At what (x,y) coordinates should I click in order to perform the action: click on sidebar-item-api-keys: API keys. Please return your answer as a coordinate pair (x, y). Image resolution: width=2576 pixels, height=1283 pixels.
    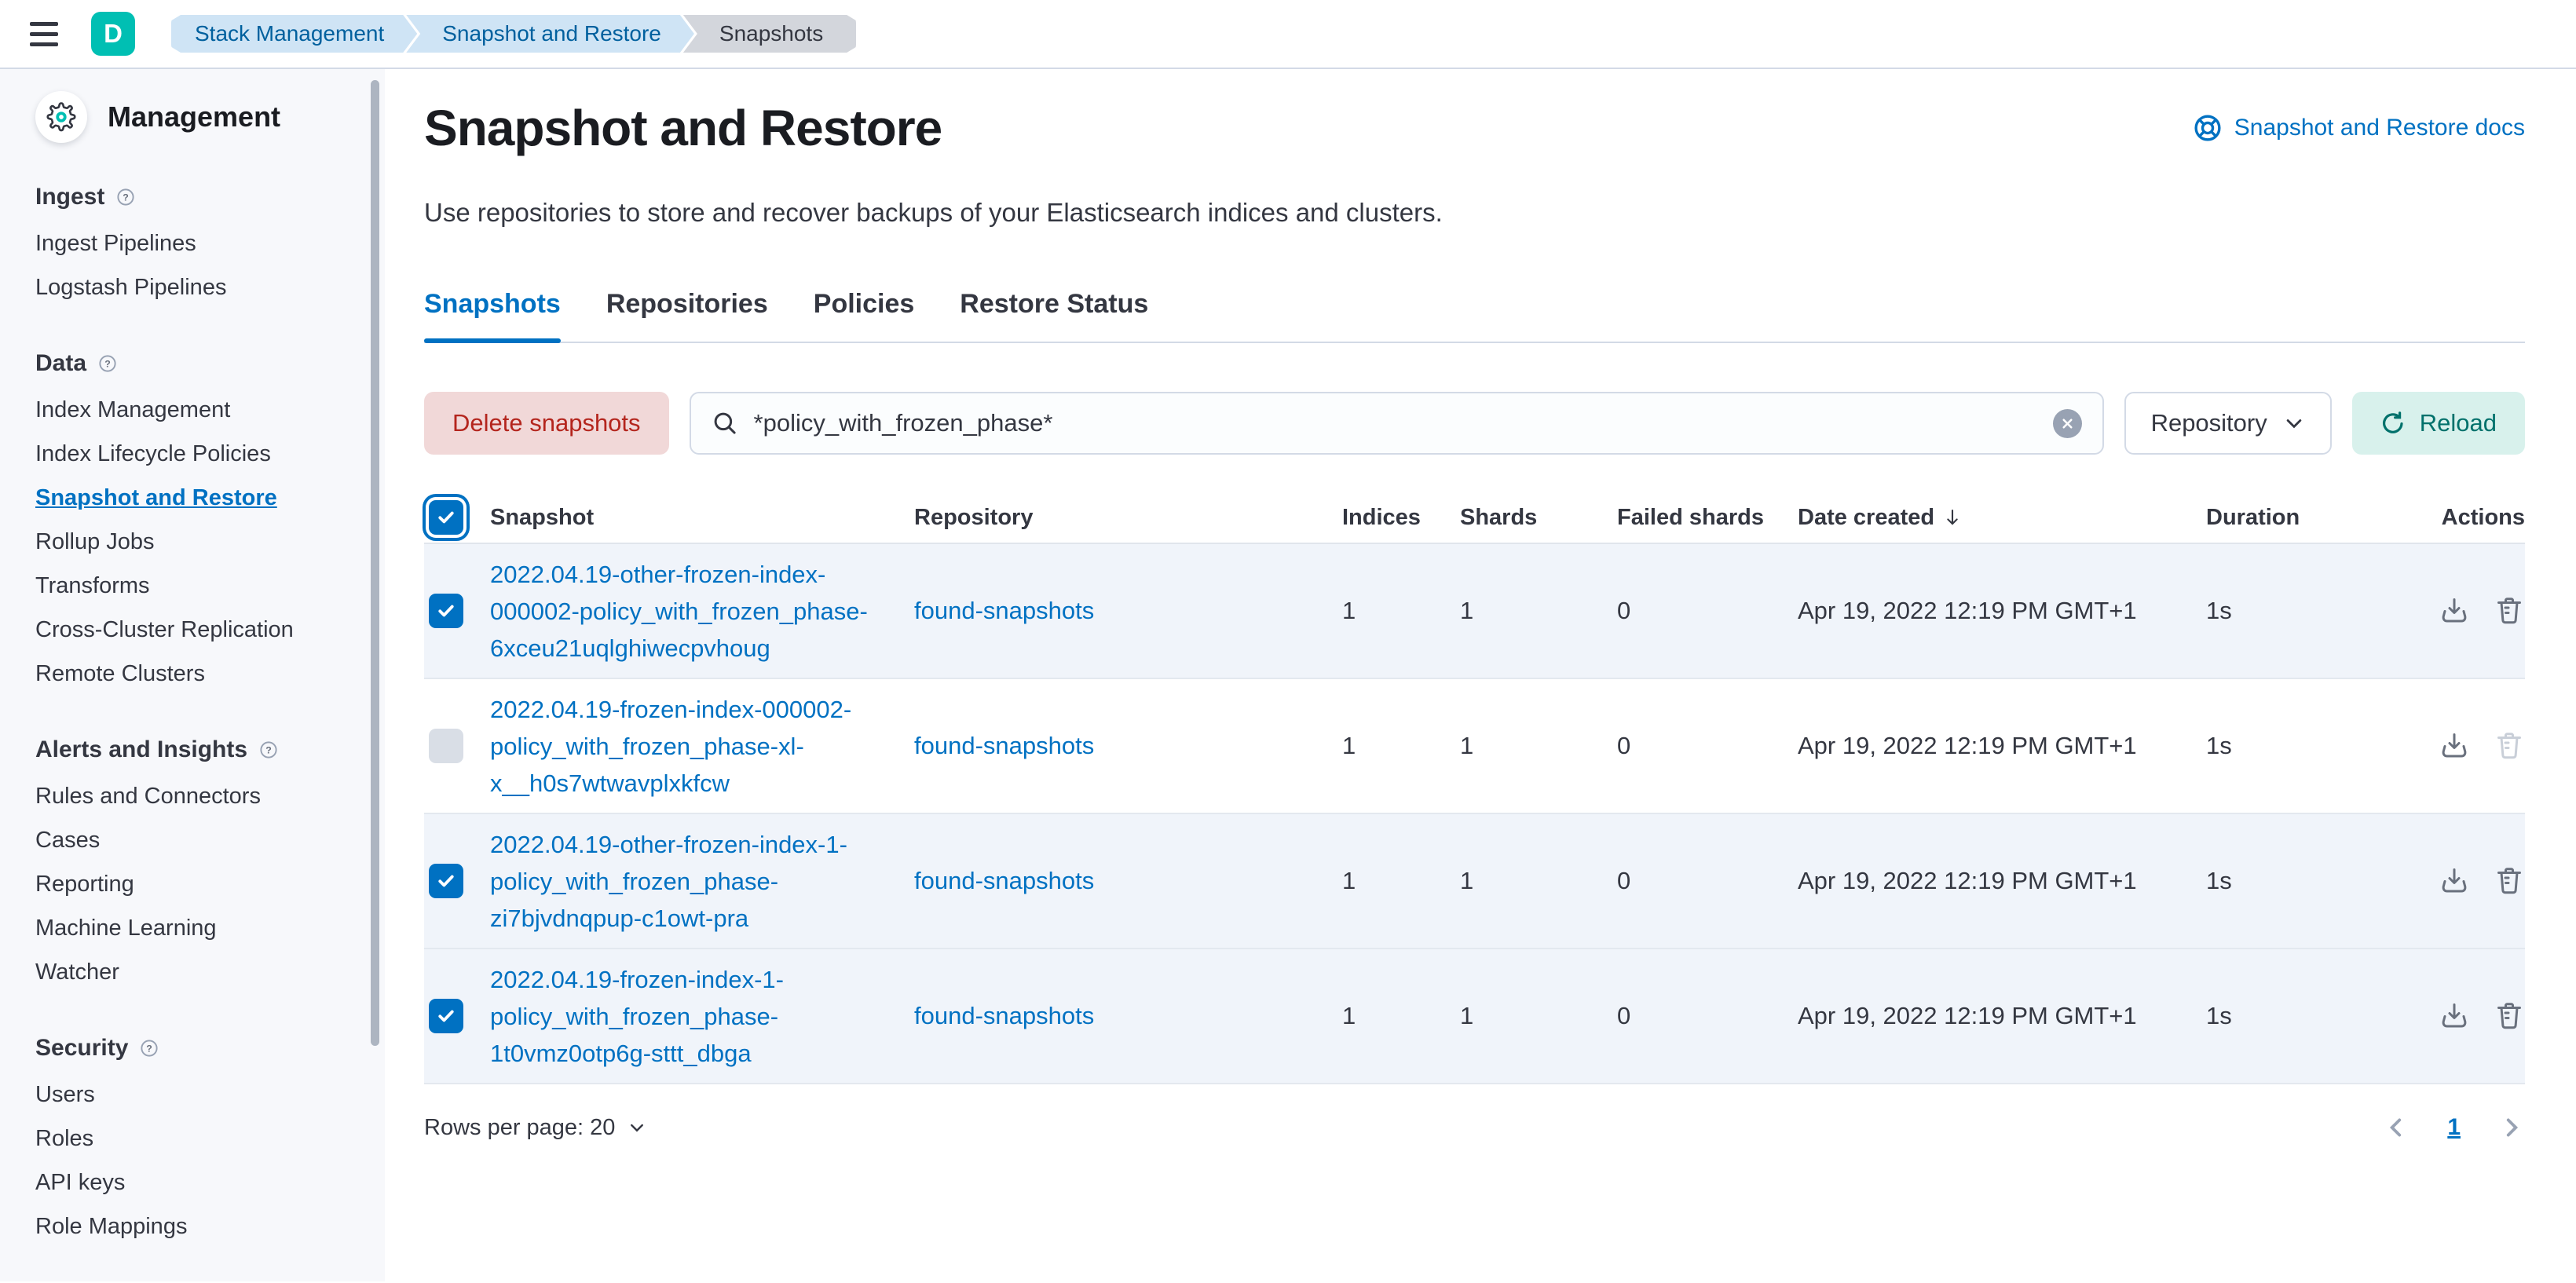
    Looking at the image, I should click on (80, 1182).